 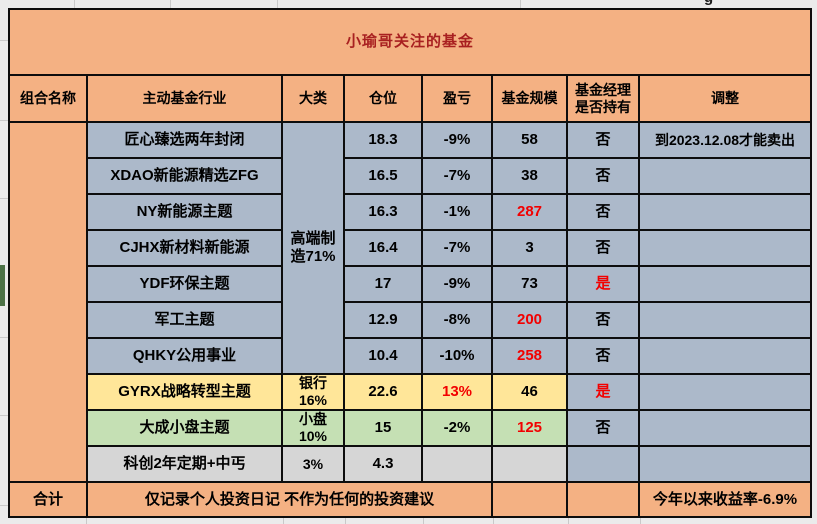 I want to click on cell-fund-size: 200, so click(x=529, y=320).